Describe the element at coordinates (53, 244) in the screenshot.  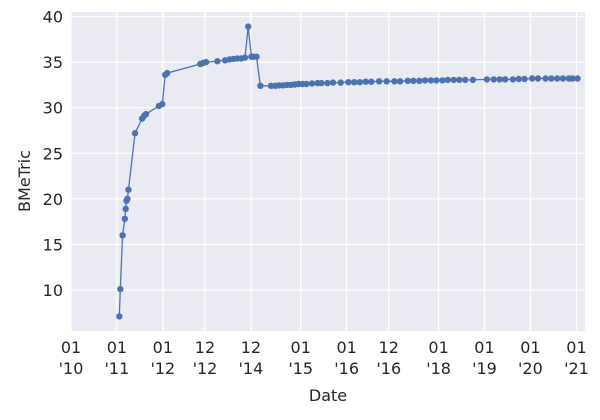
I see `y-tick-label: 15` at that location.